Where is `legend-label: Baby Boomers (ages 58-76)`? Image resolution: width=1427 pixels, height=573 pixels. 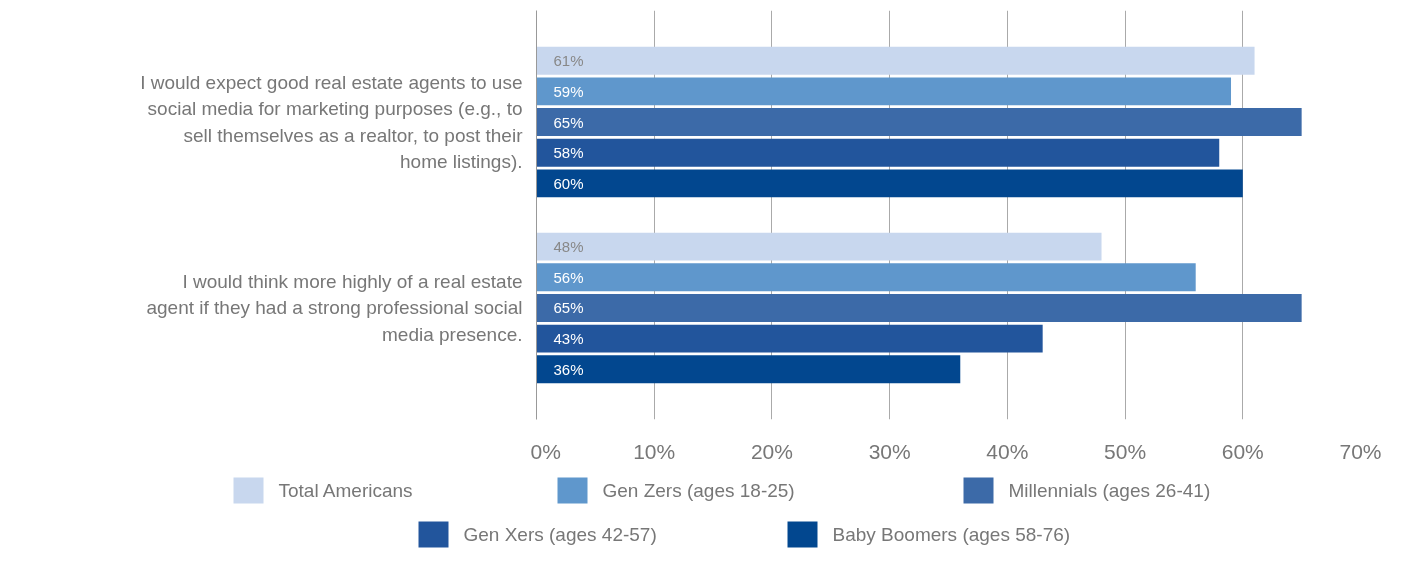 legend-label: Baby Boomers (ages 58-76) is located at coordinates (951, 534).